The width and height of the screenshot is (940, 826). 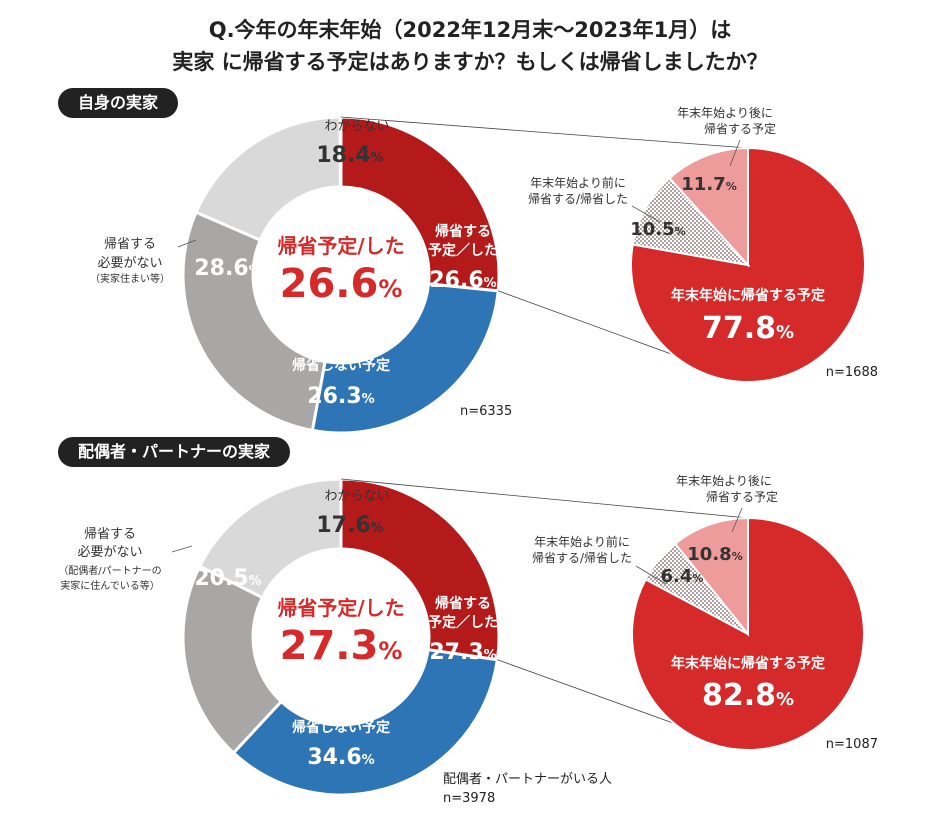 I want to click on title-line-1: Q.今年の年末年始（2022年12月末〜2023年1月）は, so click(x=470, y=30).